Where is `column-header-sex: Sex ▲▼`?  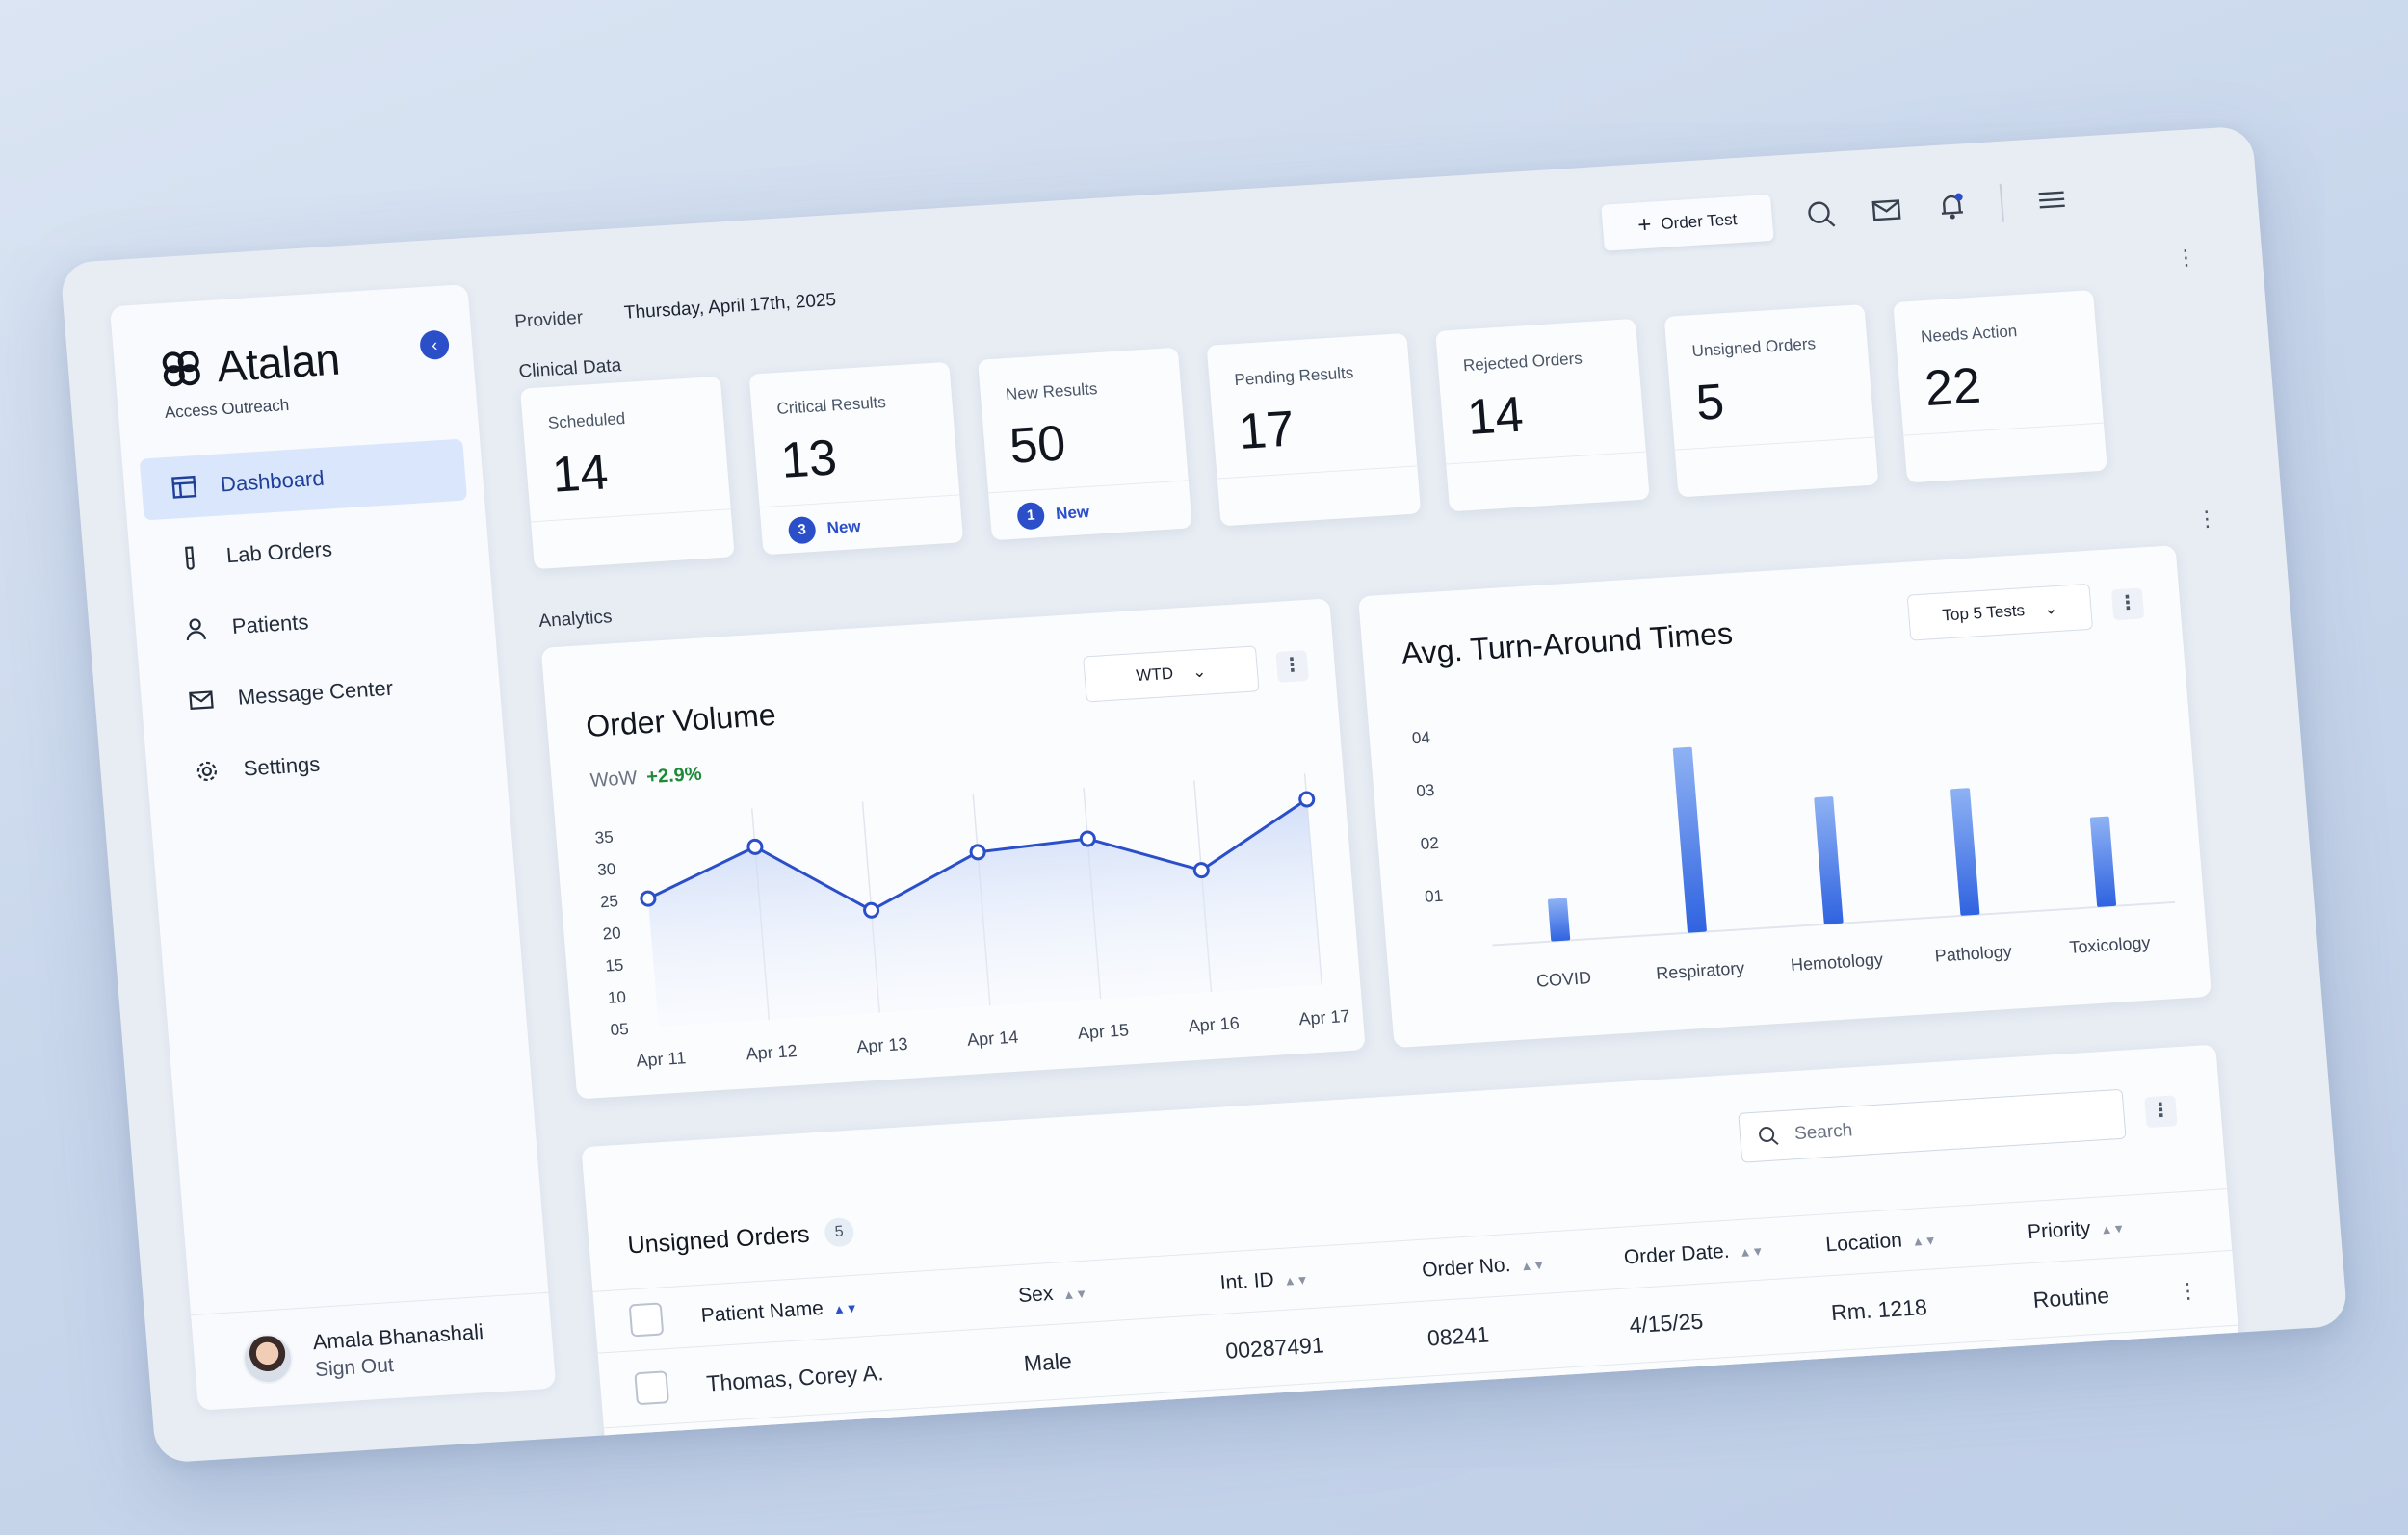 column-header-sex: Sex ▲▼ is located at coordinates (1052, 1293).